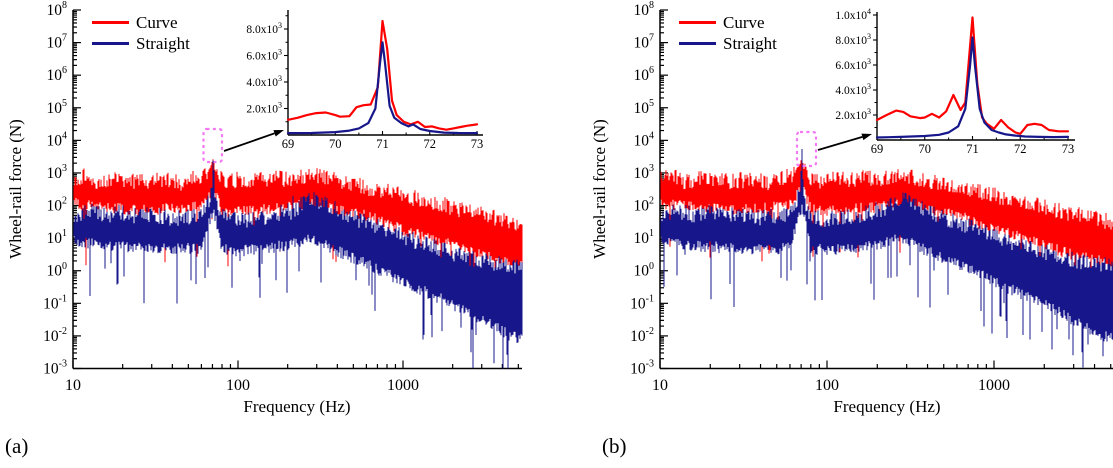 The height and width of the screenshot is (468, 1113). I want to click on panel-b-legend: Curve Straight, so click(728, 33).